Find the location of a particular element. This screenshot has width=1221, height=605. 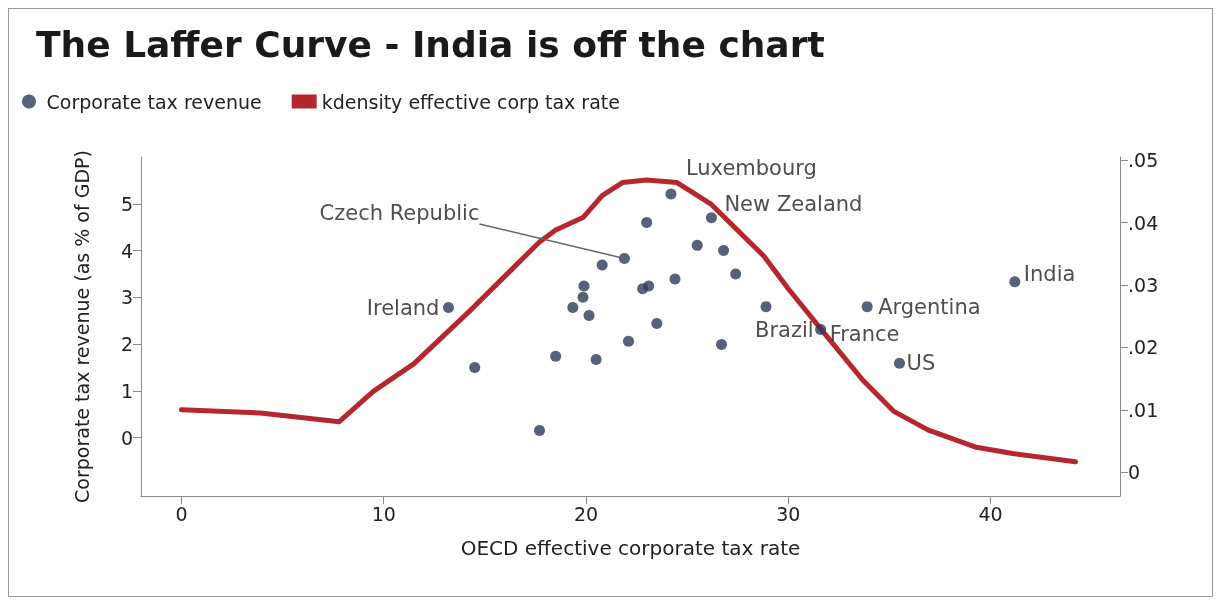

annotation: US is located at coordinates (921, 363).